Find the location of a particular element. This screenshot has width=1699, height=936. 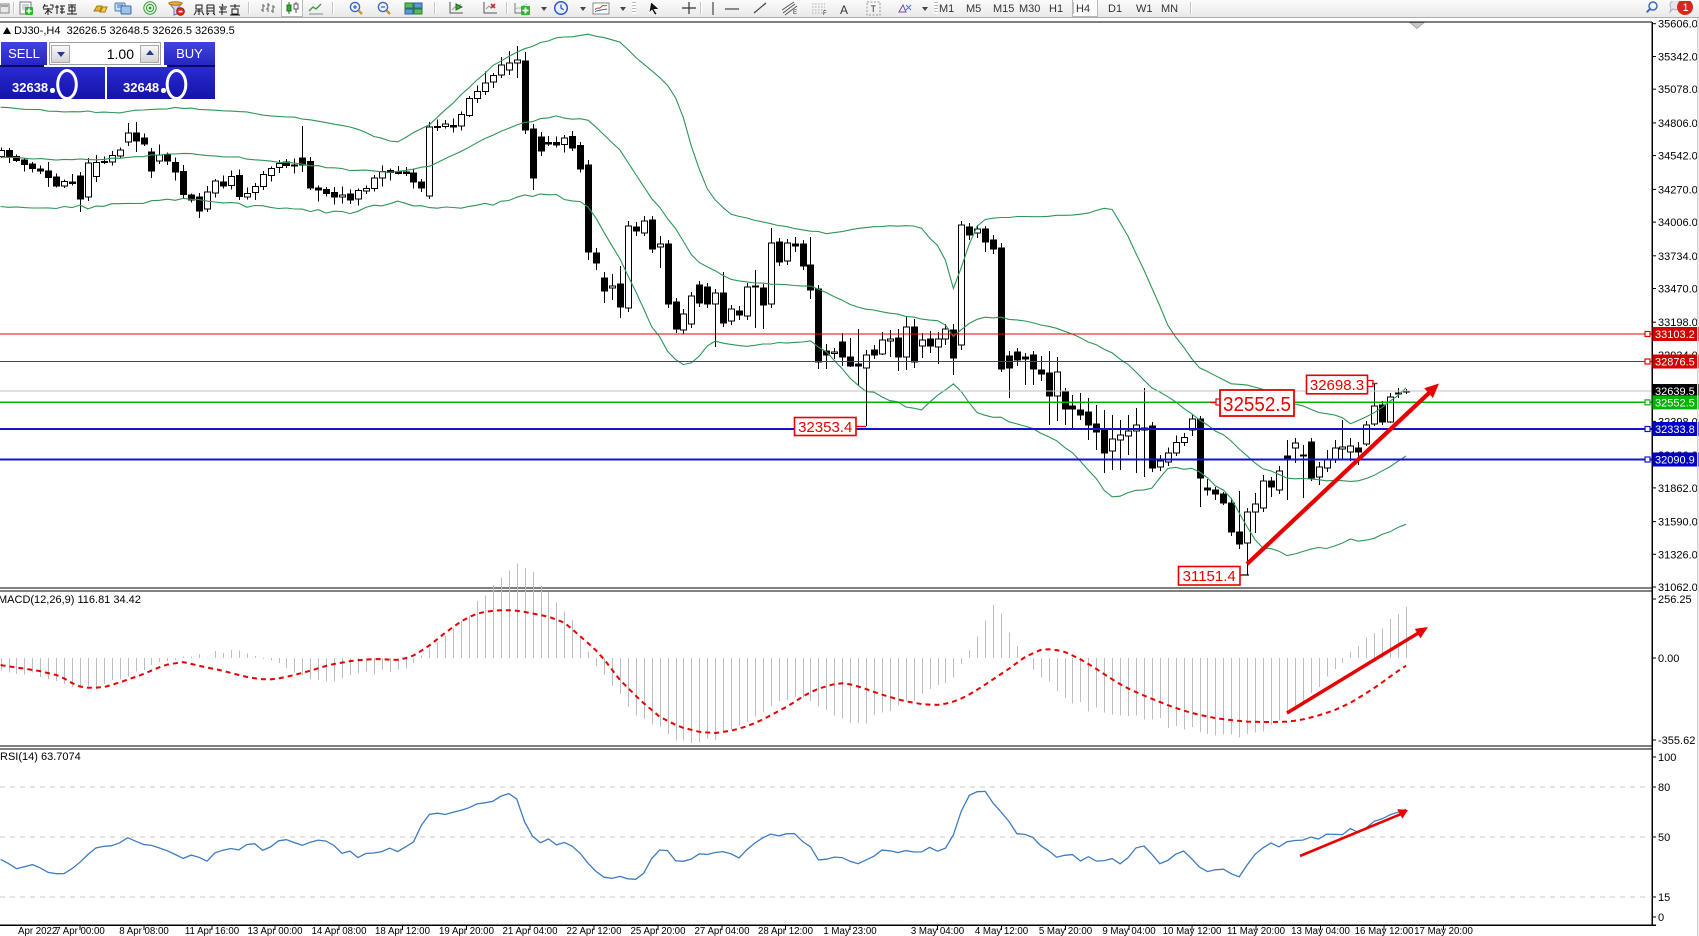

svg-text: 13 May 04:00 is located at coordinates (1320, 931).